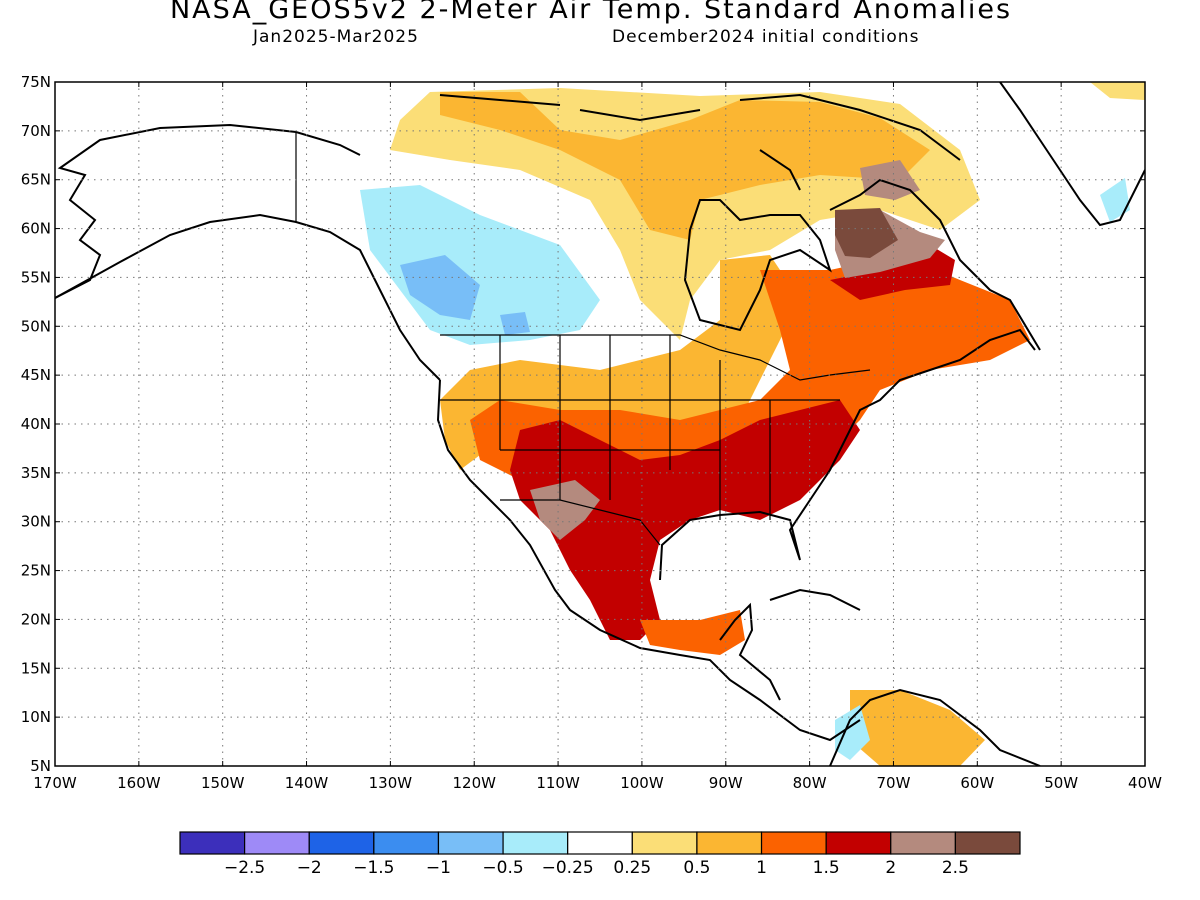 The width and height of the screenshot is (1200, 900). Describe the element at coordinates (244, 868) in the screenshot. I see `colorbar-label: −2.5` at that location.